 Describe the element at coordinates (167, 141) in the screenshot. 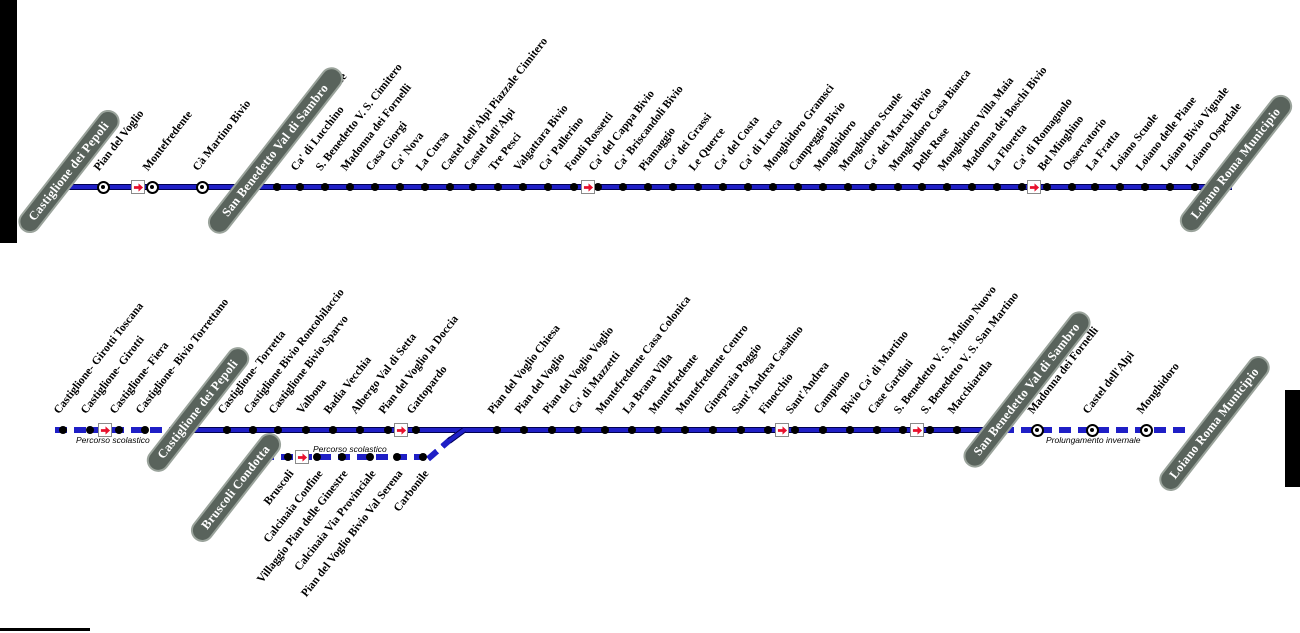

I see `station-label: Montefredente` at that location.